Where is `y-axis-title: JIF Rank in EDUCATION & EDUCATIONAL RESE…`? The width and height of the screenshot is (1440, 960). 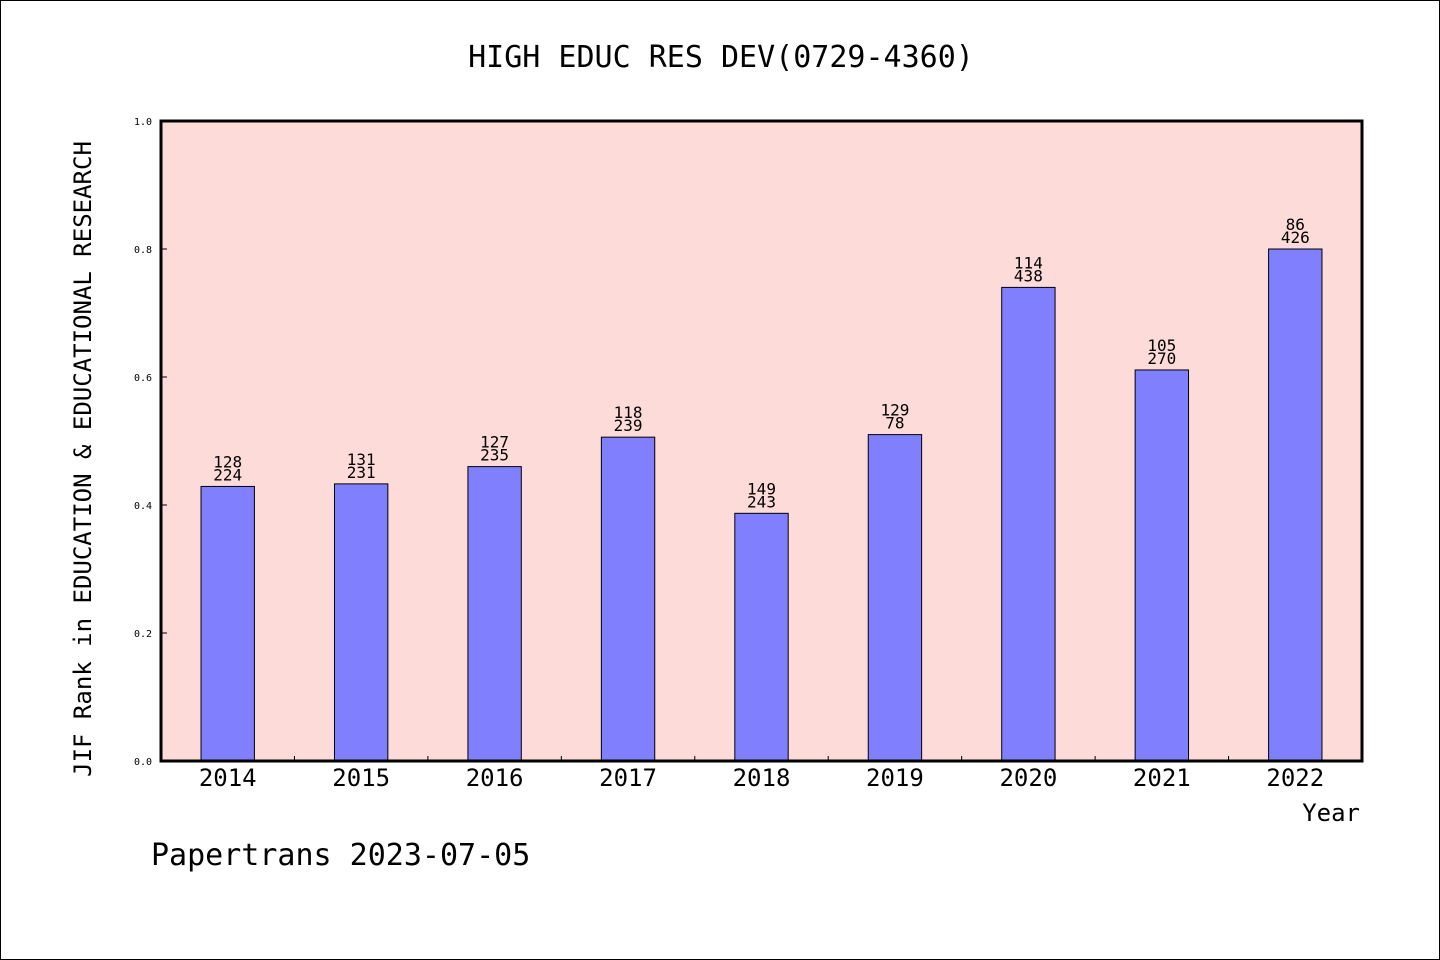
y-axis-title: JIF Rank in EDUCATION & EDUCATIONAL RESE… is located at coordinates (83, 459).